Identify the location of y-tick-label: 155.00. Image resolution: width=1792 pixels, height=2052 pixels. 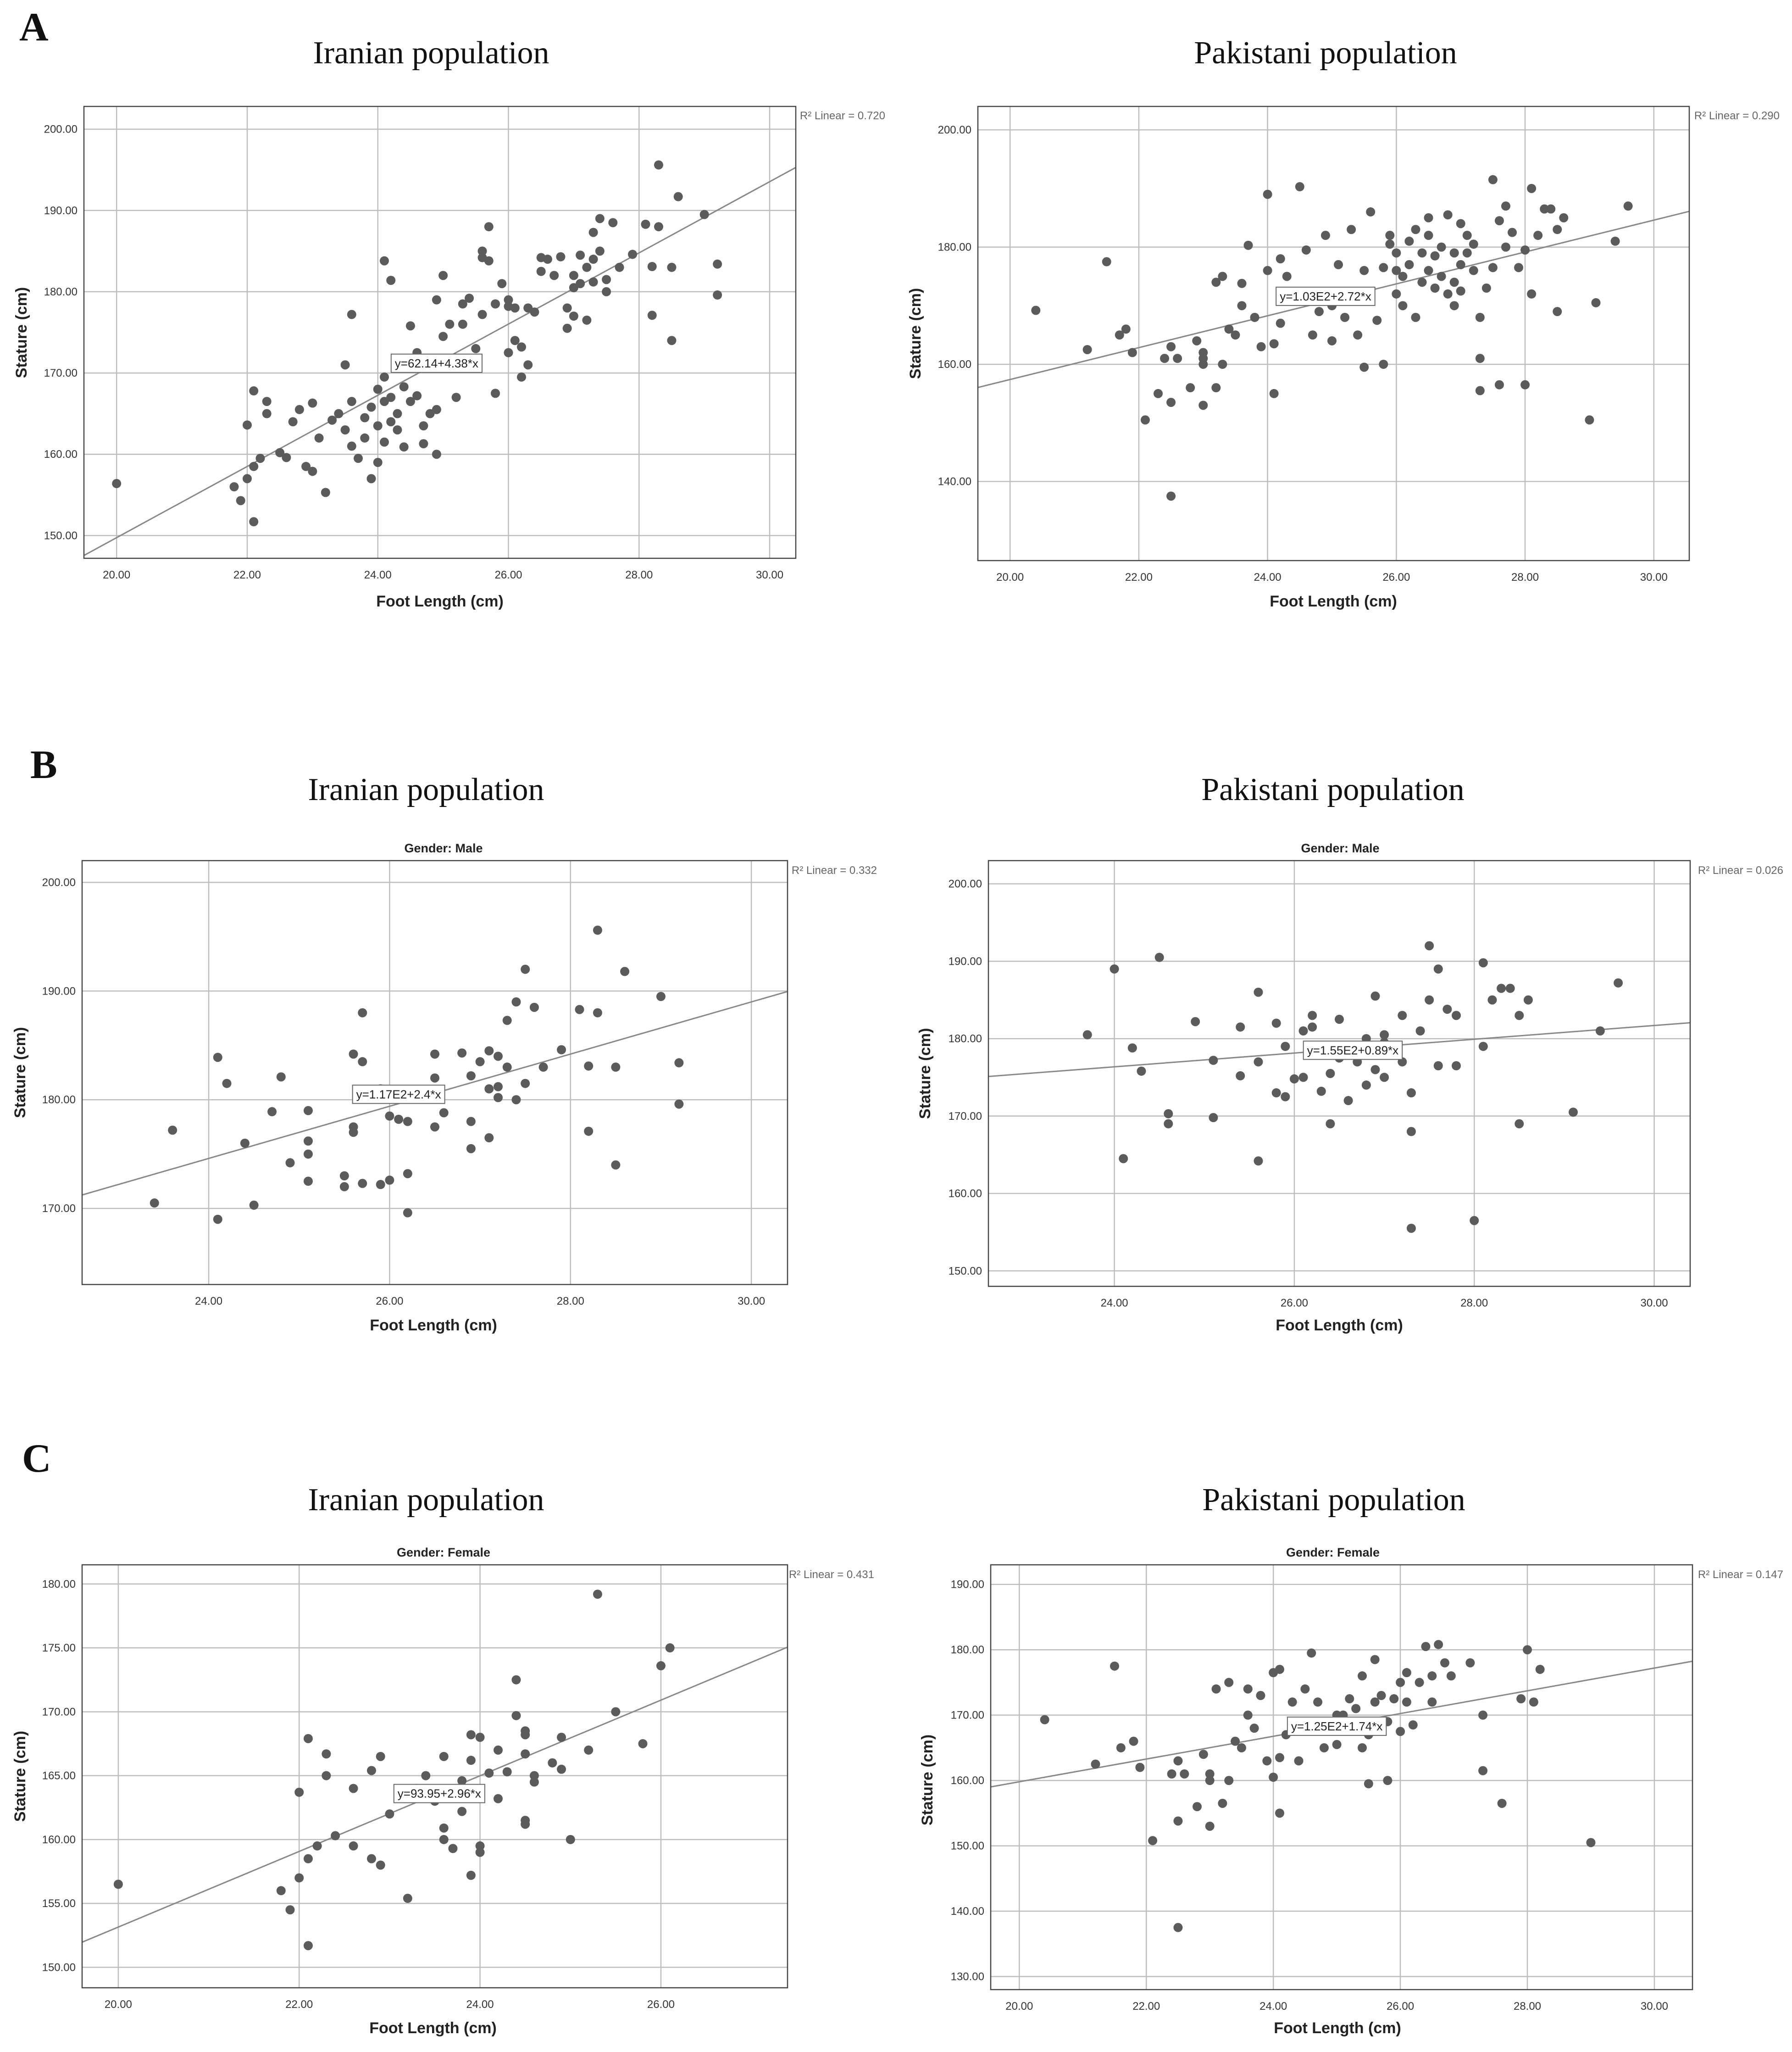
(59, 1903).